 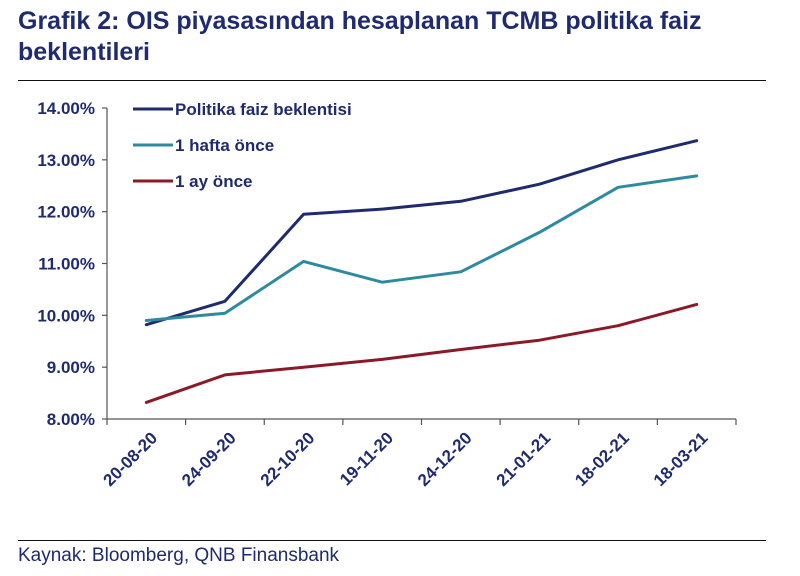 I want to click on source-divider, so click(x=392, y=540).